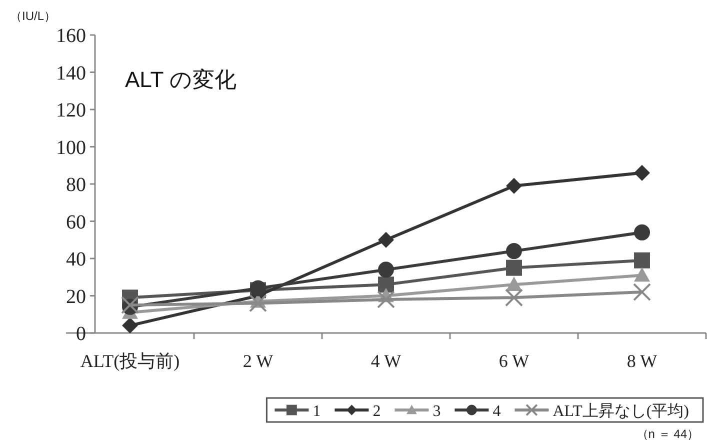  I want to click on y-tick-label: 140, so click(71, 73).